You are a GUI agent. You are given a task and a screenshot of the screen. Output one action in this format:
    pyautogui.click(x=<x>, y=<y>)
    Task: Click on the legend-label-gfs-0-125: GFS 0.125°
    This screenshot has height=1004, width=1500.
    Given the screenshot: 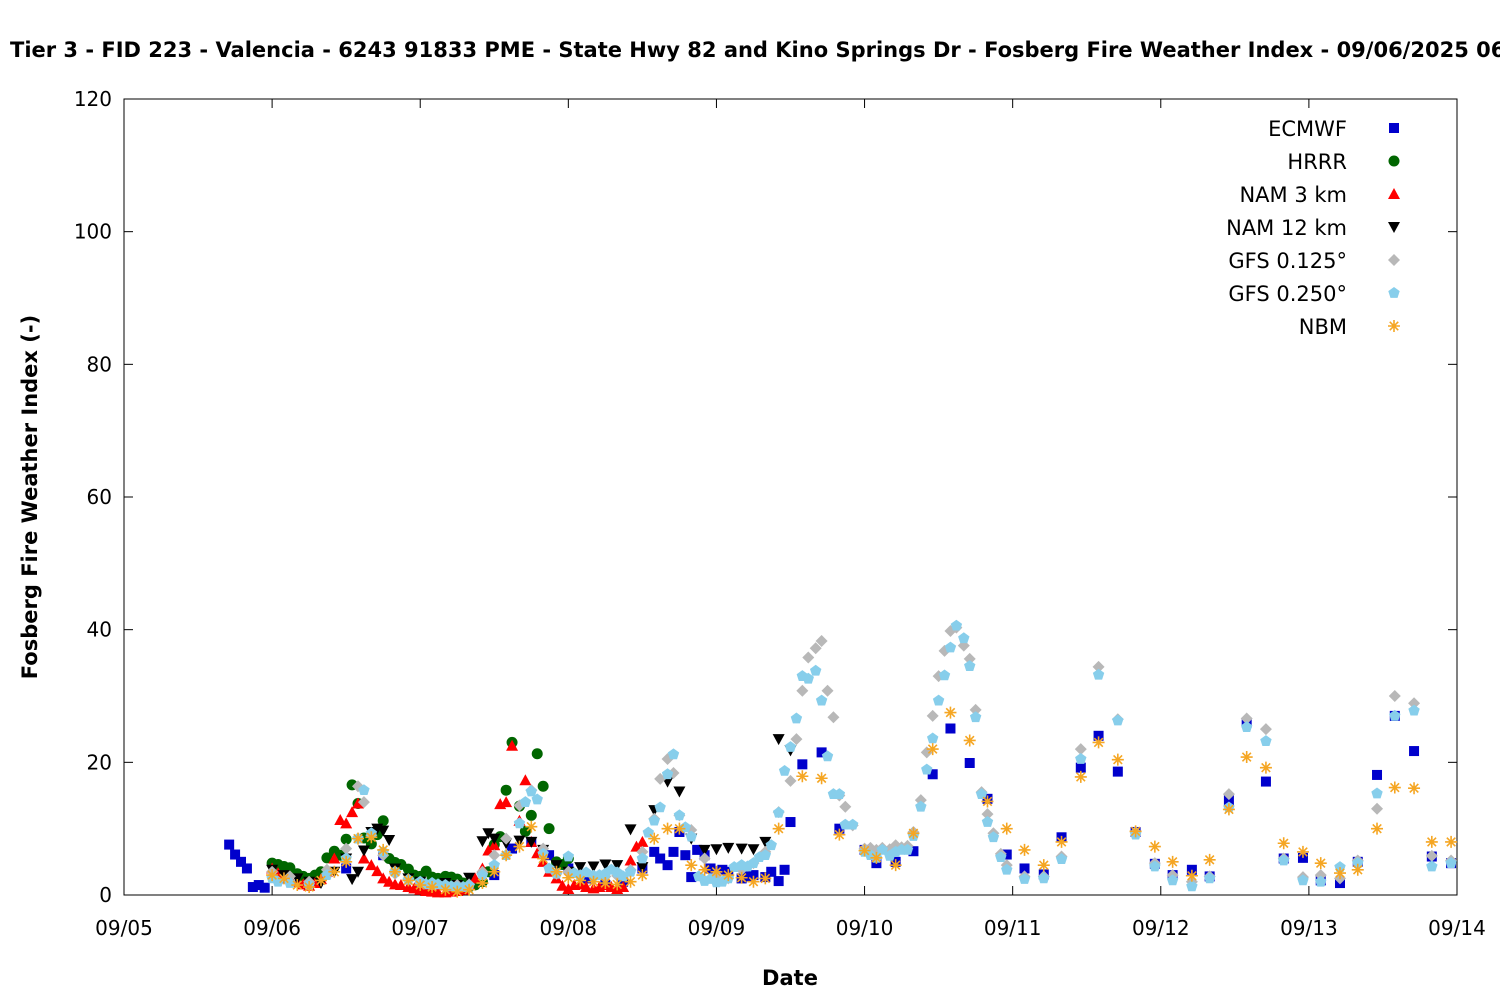 What is the action you would take?
    pyautogui.click(x=1287, y=261)
    